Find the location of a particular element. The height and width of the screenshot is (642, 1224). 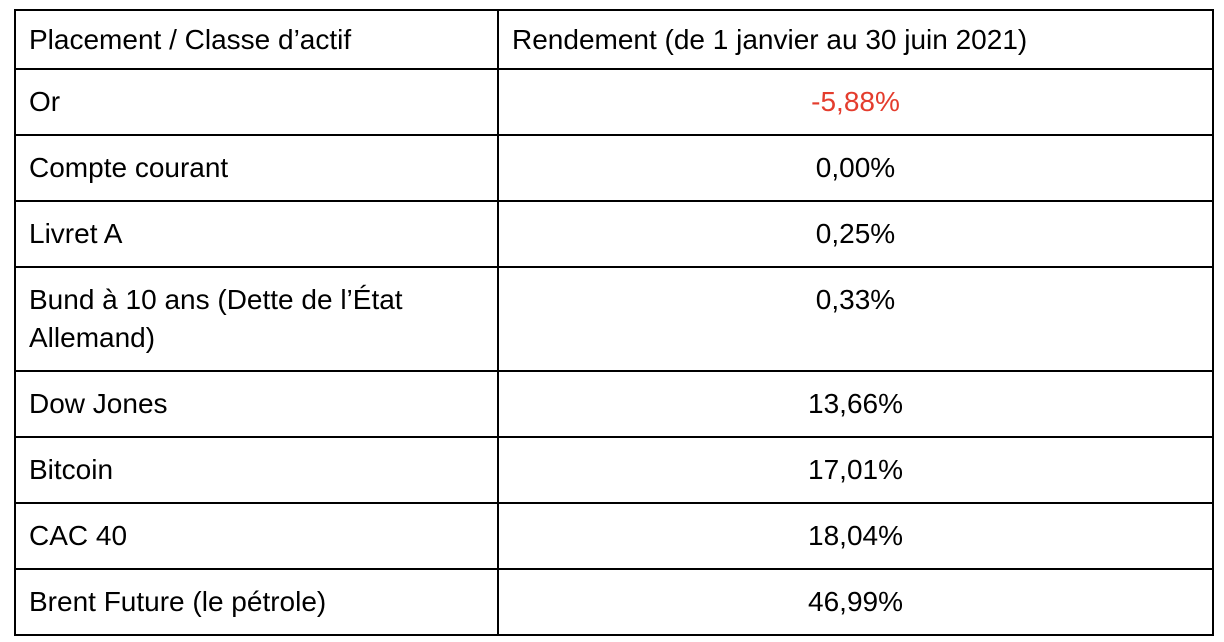

table-row: Bitcoin 17,01% is located at coordinates (614, 470).